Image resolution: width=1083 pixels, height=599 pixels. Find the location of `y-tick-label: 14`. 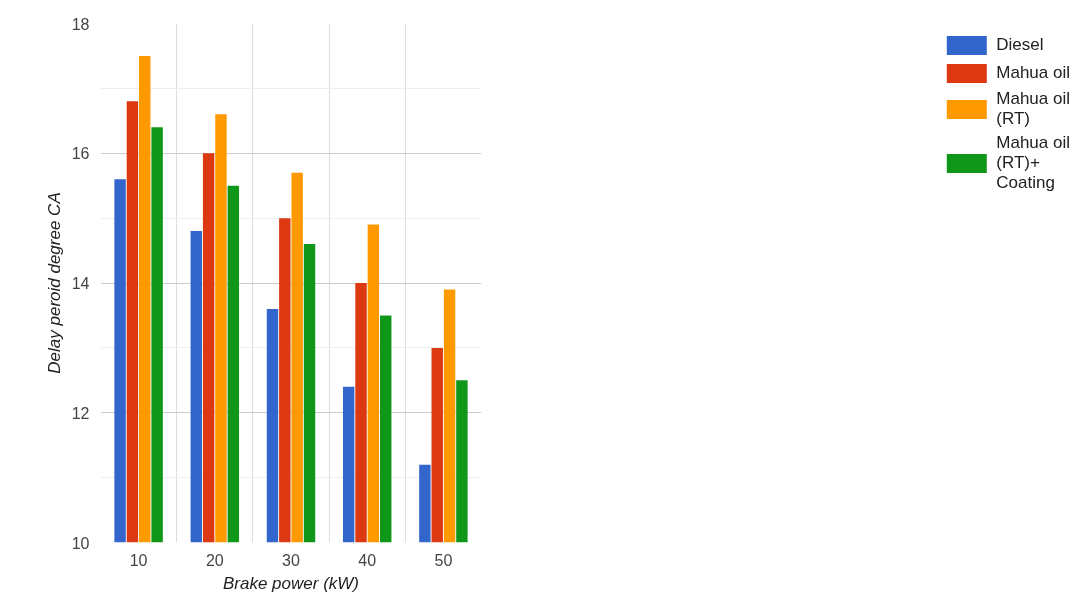

y-tick-label: 14 is located at coordinates (80, 283).